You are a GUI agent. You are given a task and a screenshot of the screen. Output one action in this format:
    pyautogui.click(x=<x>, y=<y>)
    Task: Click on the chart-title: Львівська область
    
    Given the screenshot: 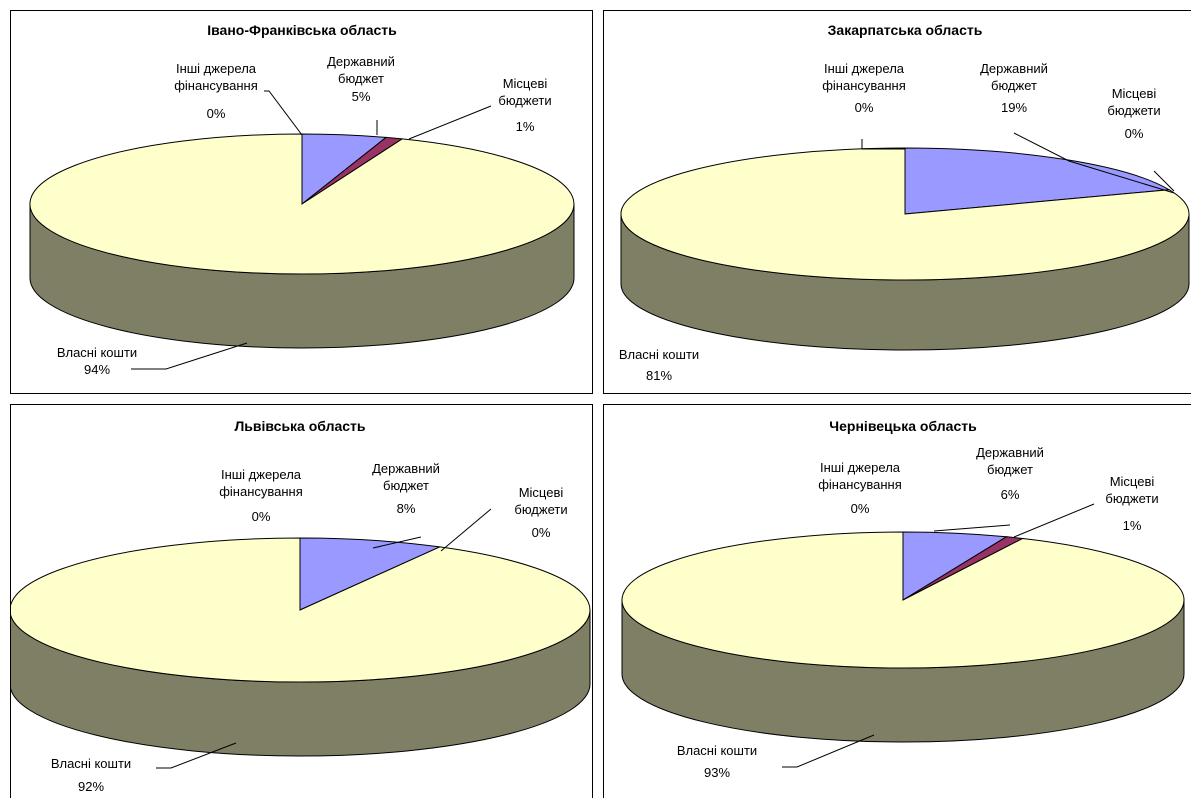 What is the action you would take?
    pyautogui.click(x=299, y=426)
    